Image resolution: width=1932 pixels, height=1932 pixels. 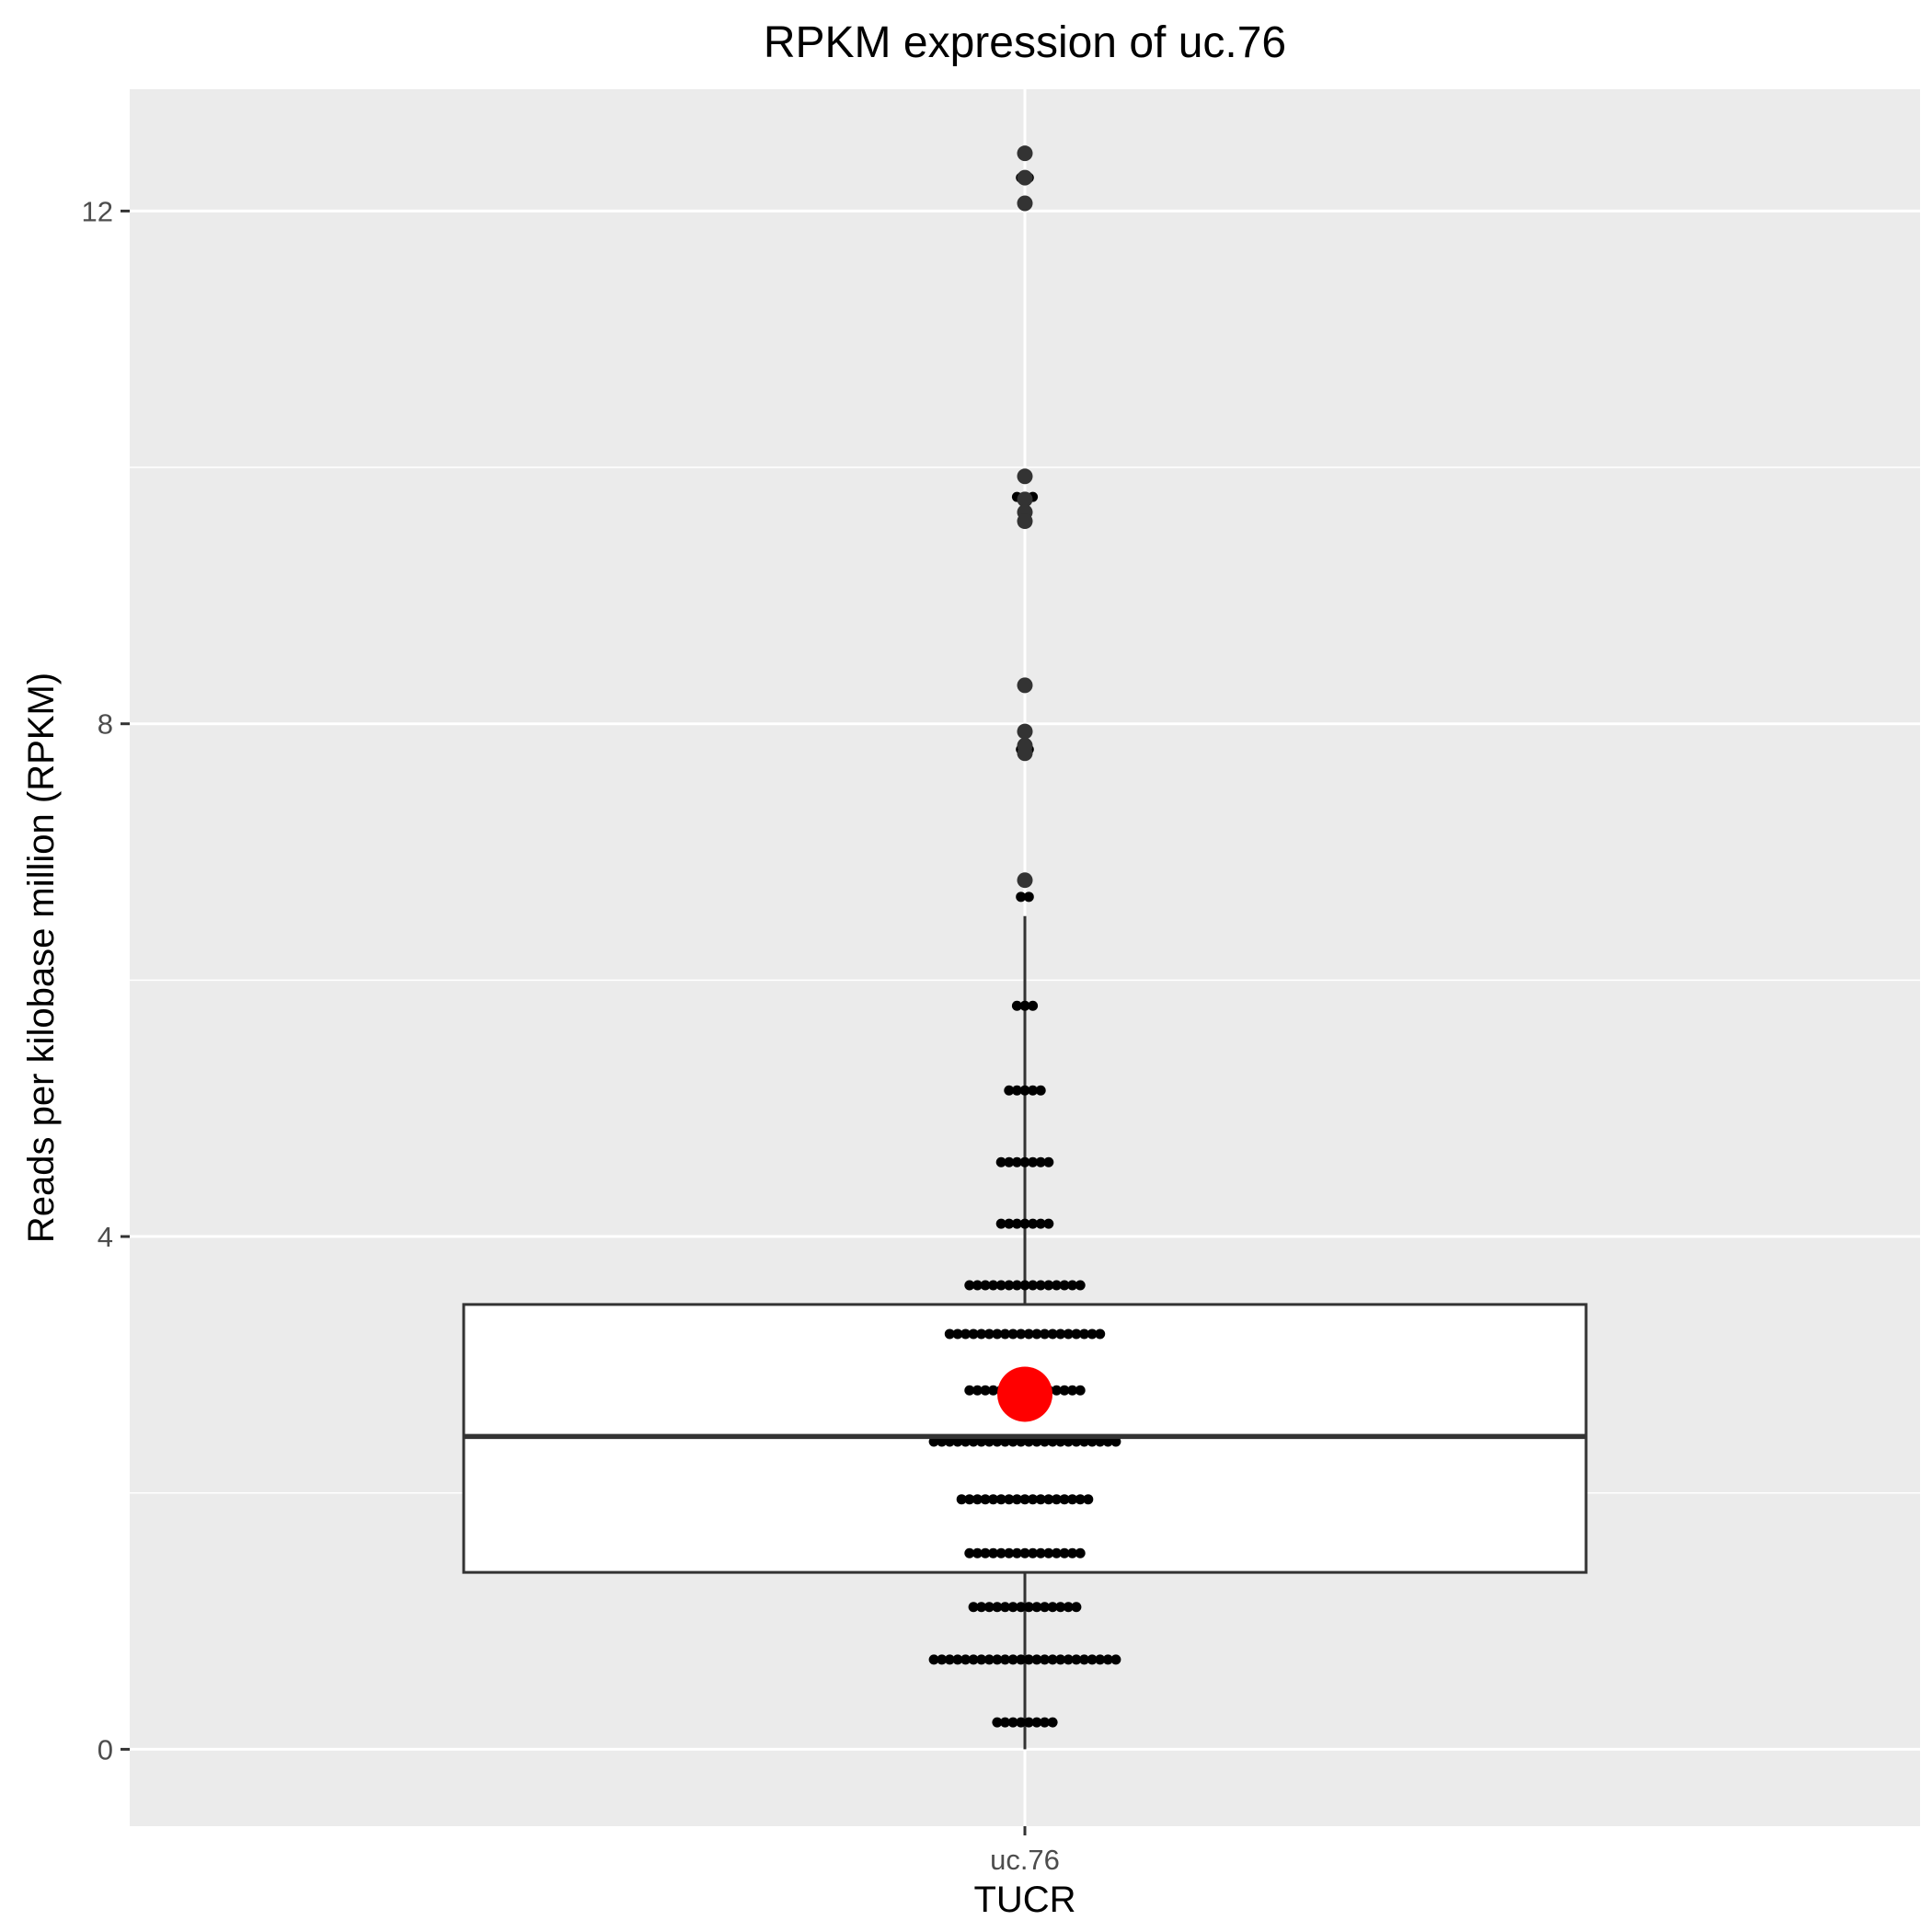 What do you see at coordinates (1024, 1900) in the screenshot?
I see `x-axis-title: TUCR` at bounding box center [1024, 1900].